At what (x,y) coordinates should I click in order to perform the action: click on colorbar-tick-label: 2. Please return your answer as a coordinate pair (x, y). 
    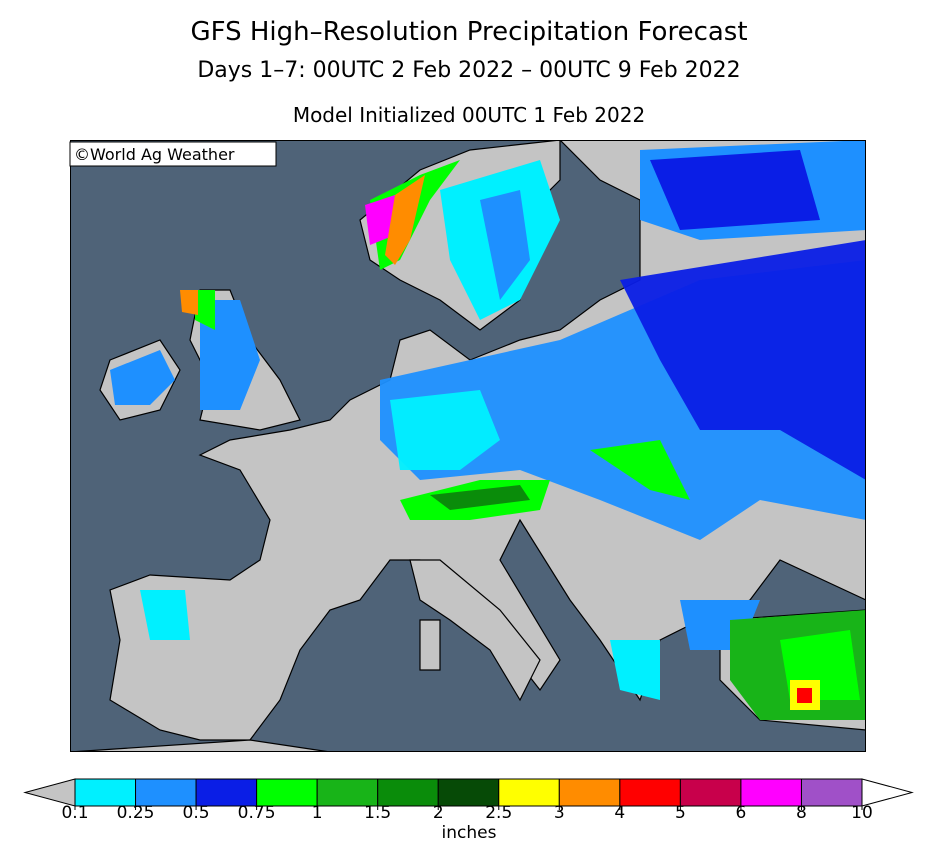
    Looking at the image, I should click on (438, 813).